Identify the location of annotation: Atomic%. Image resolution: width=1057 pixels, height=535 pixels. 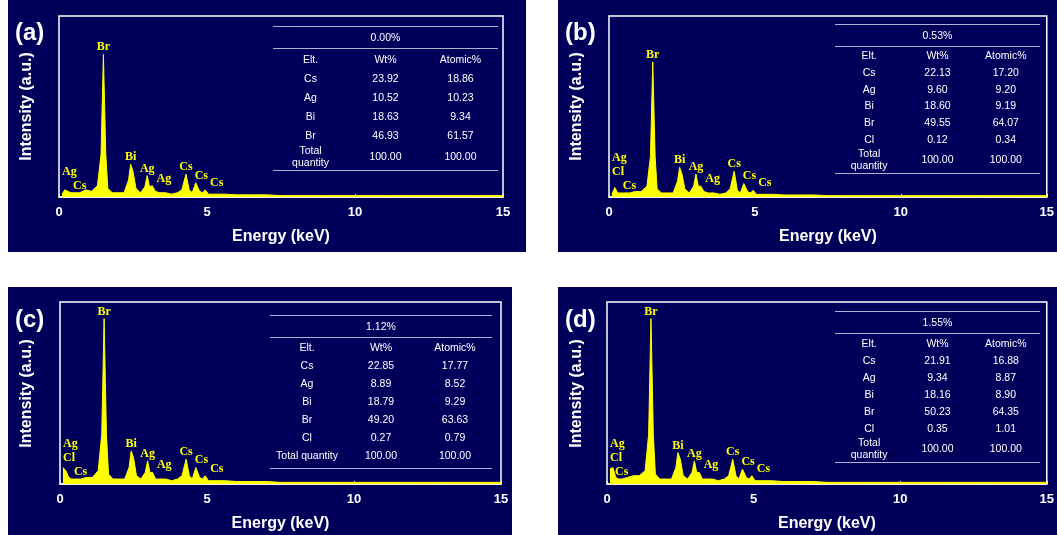
(455, 347).